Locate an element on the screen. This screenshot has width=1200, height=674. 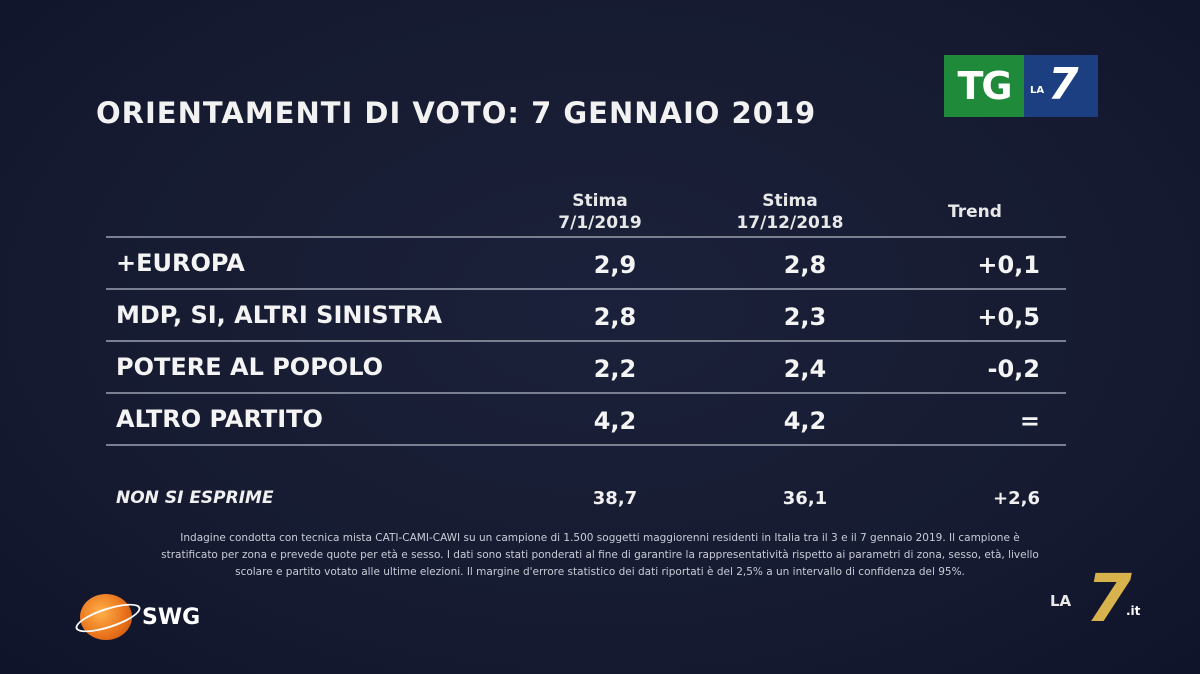
row-label: MDP, SI, ALTRI SINISTRA is located at coordinates (279, 315).